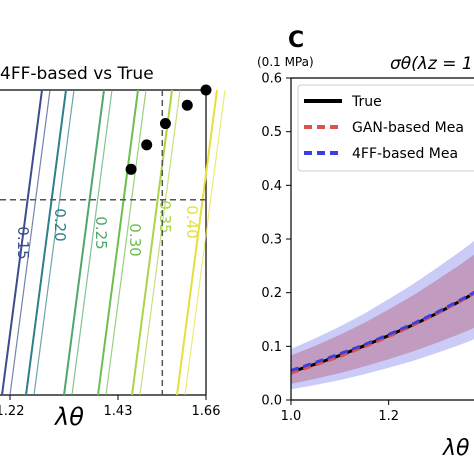  Describe the element at coordinates (388, 416) in the screenshot. I see `x-tick-label: 1.2` at that location.